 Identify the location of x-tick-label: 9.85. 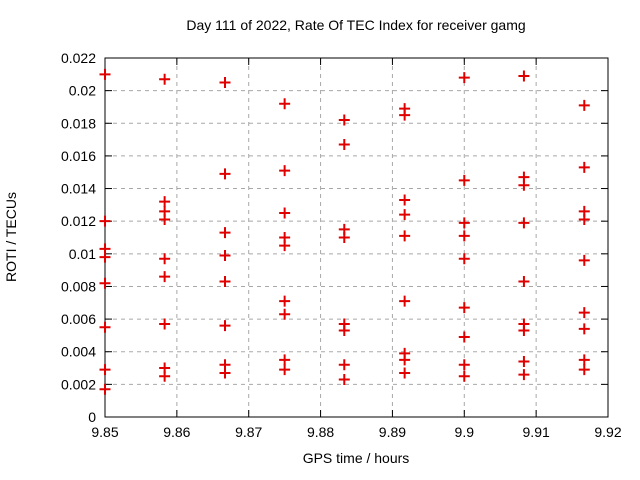
(104, 432).